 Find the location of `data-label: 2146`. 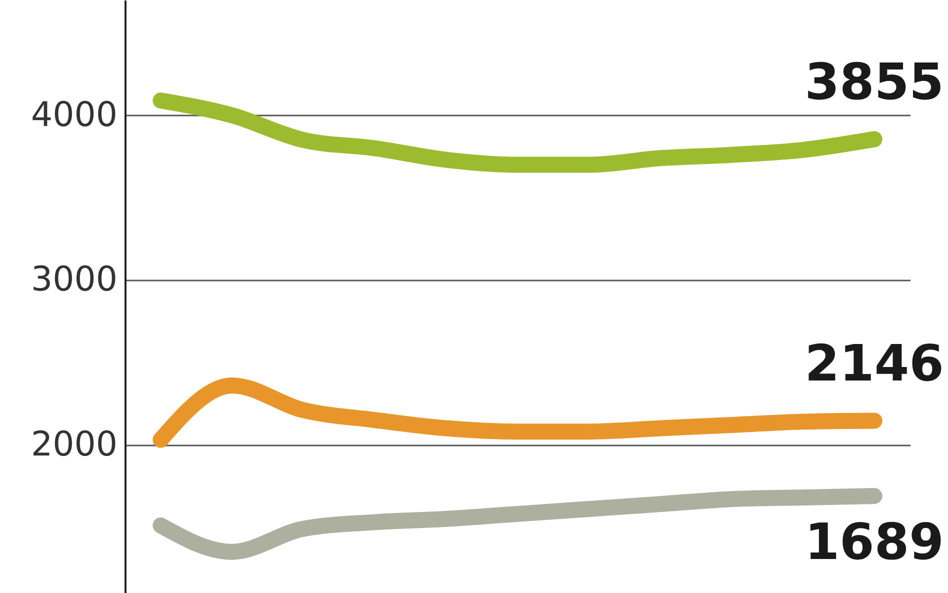

data-label: 2146 is located at coordinates (874, 363).